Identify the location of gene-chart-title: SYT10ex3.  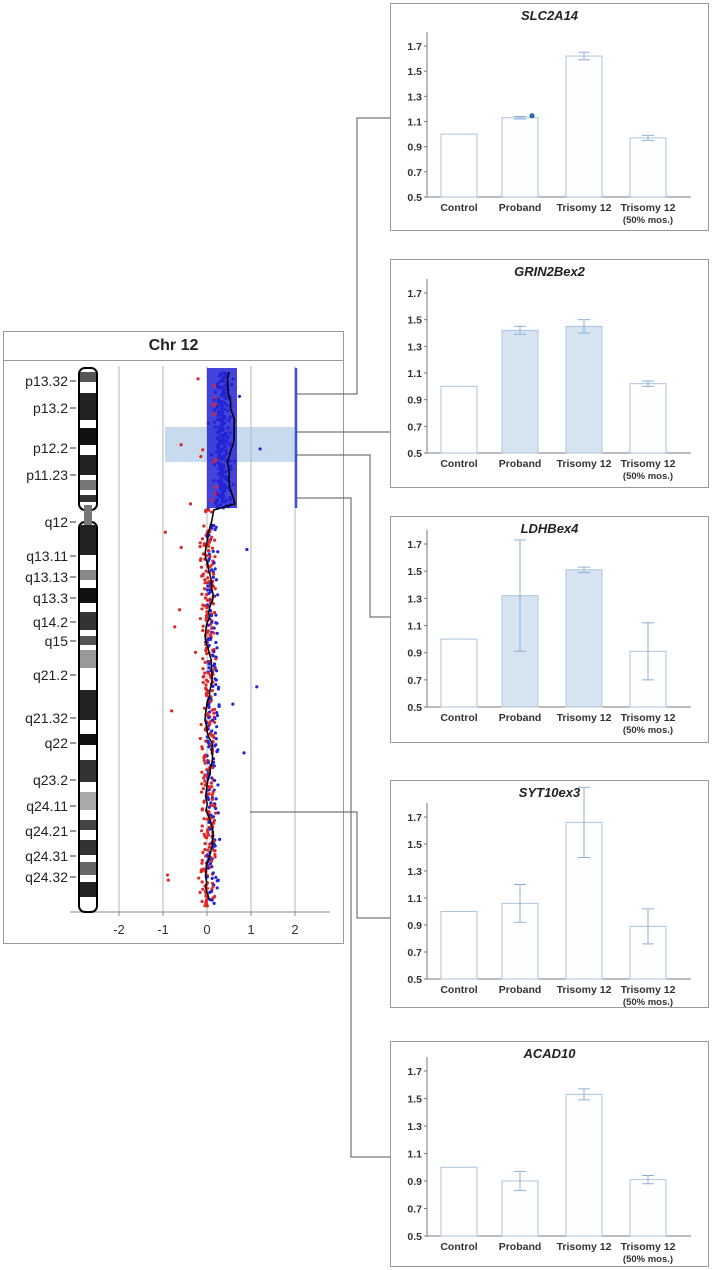
(549, 792).